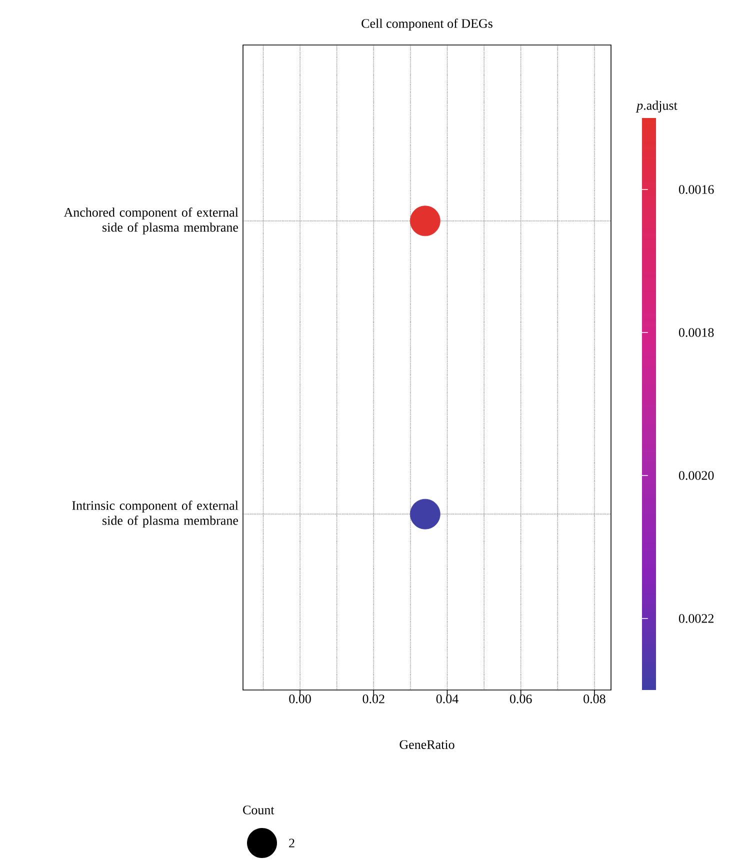 This screenshot has width=742, height=865. Describe the element at coordinates (258, 810) in the screenshot. I see `legend-title: Count` at that location.